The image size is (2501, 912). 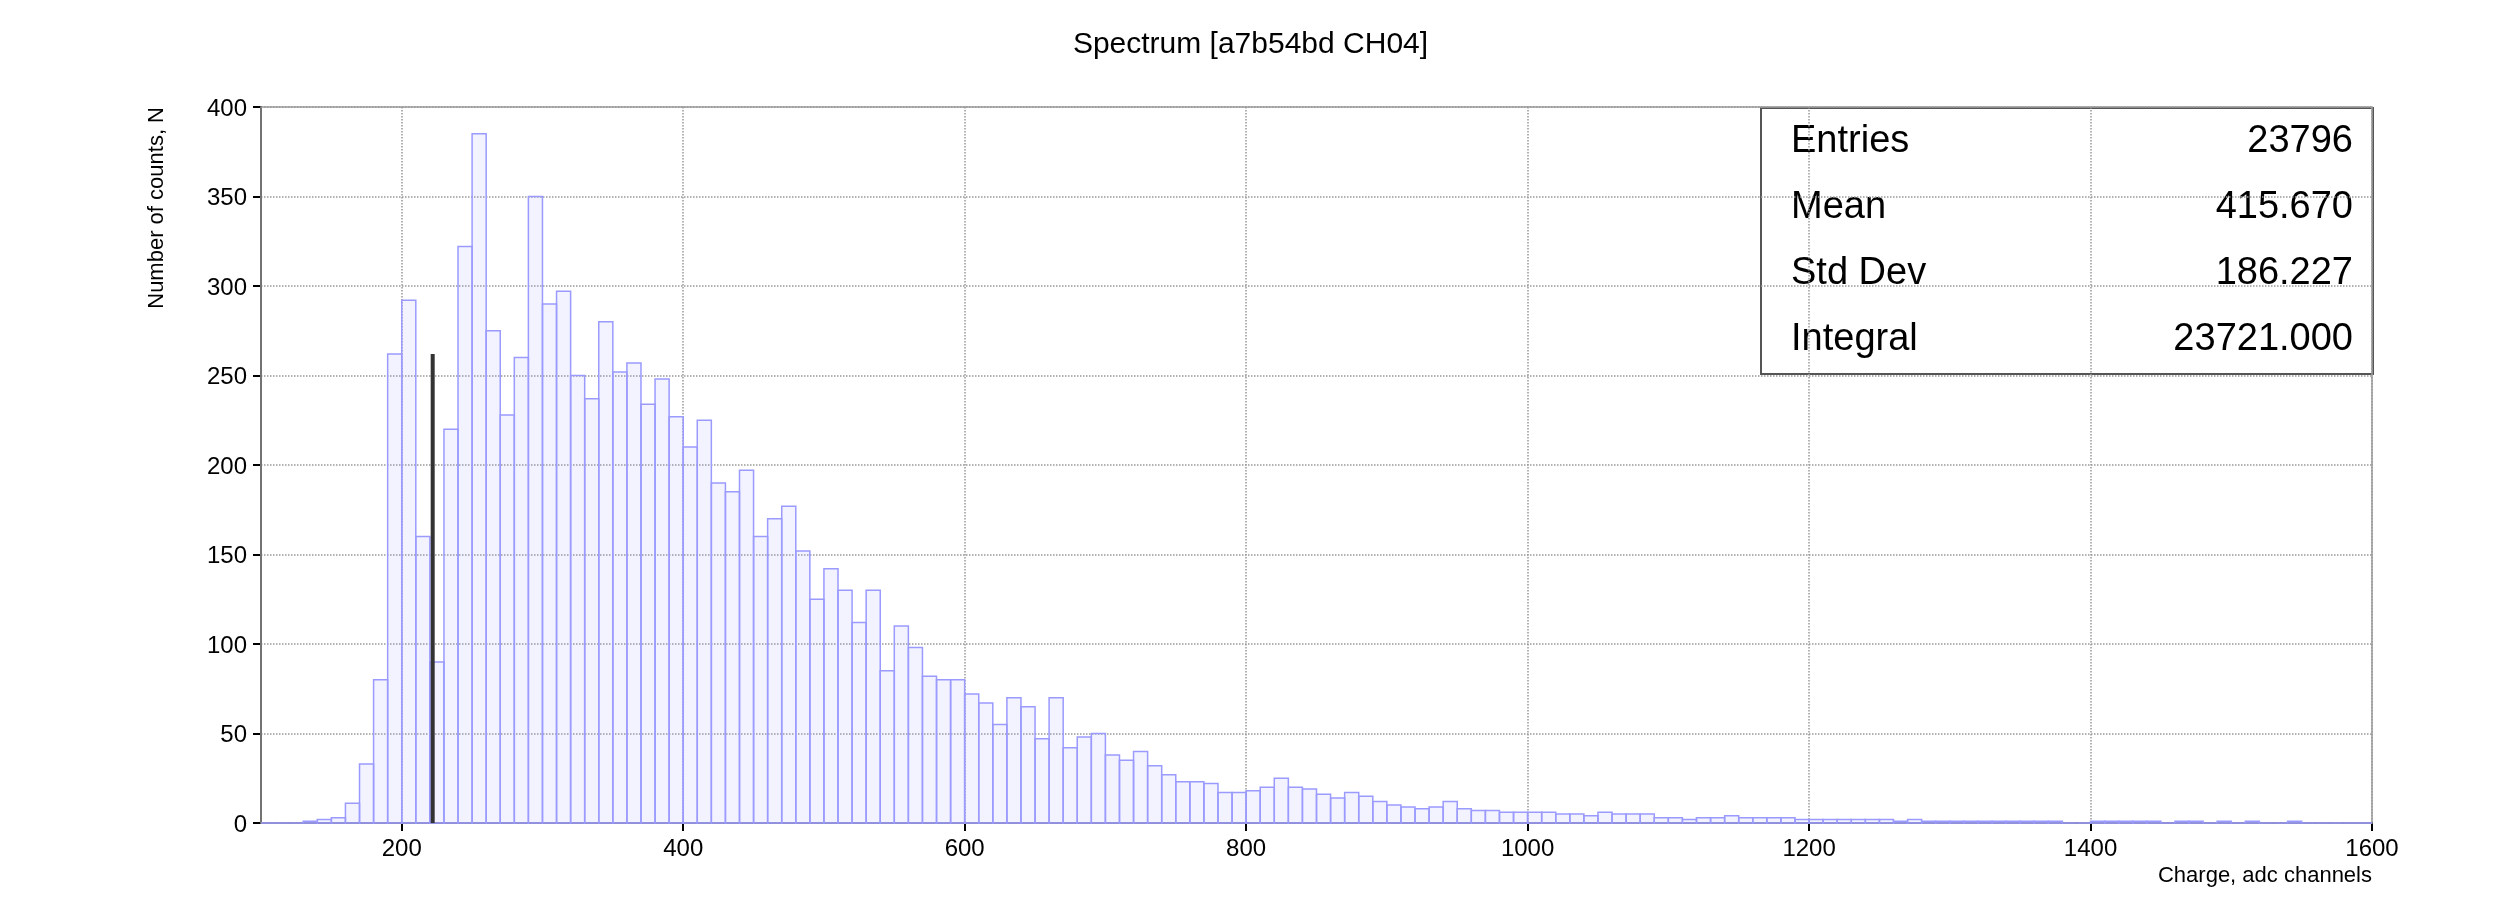 What do you see at coordinates (683, 847) in the screenshot?
I see `x-tick-label: 400` at bounding box center [683, 847].